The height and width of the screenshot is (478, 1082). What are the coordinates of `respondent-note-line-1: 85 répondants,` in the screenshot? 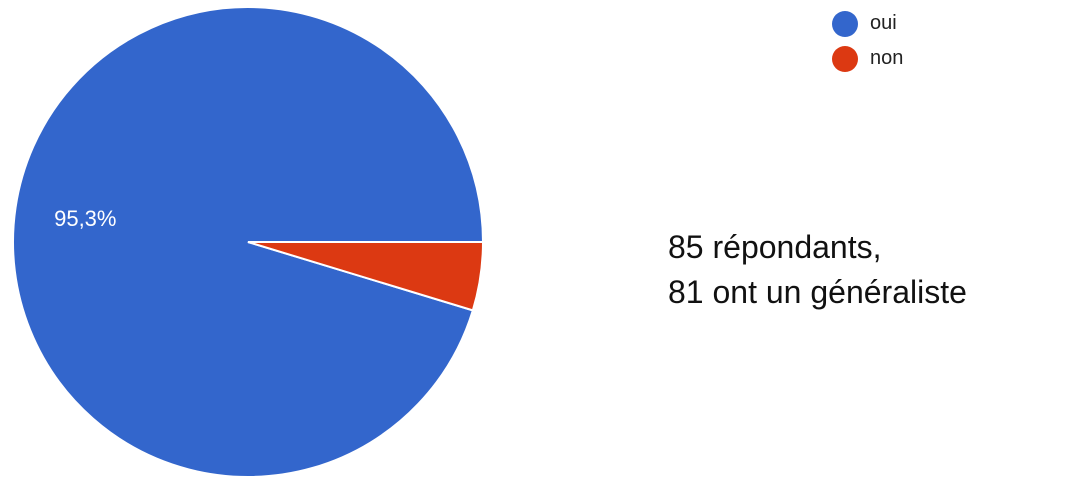 It's located at (775, 247).